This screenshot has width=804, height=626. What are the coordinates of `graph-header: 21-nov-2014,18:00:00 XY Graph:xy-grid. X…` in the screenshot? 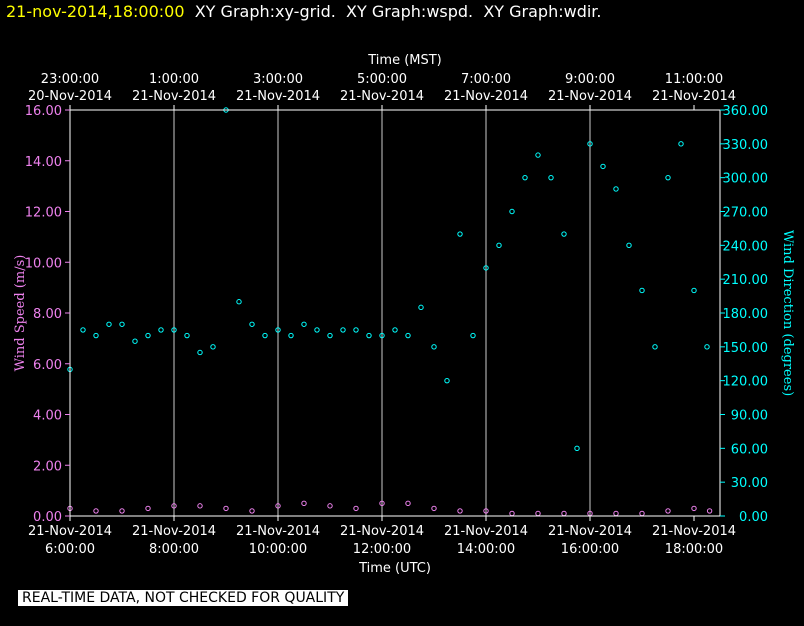 It's located at (303, 11).